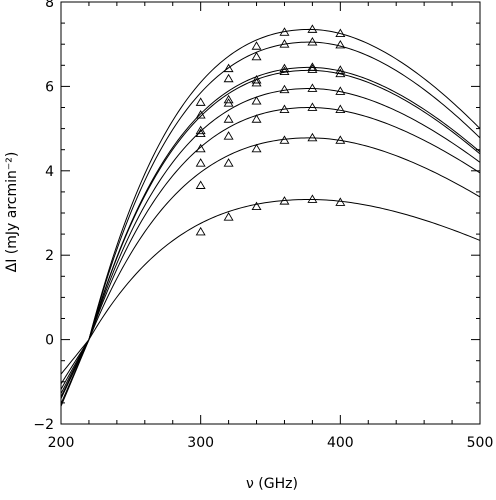 The image size is (496, 500). What do you see at coordinates (49, 5) in the screenshot?
I see `y-tick-label: 8` at bounding box center [49, 5].